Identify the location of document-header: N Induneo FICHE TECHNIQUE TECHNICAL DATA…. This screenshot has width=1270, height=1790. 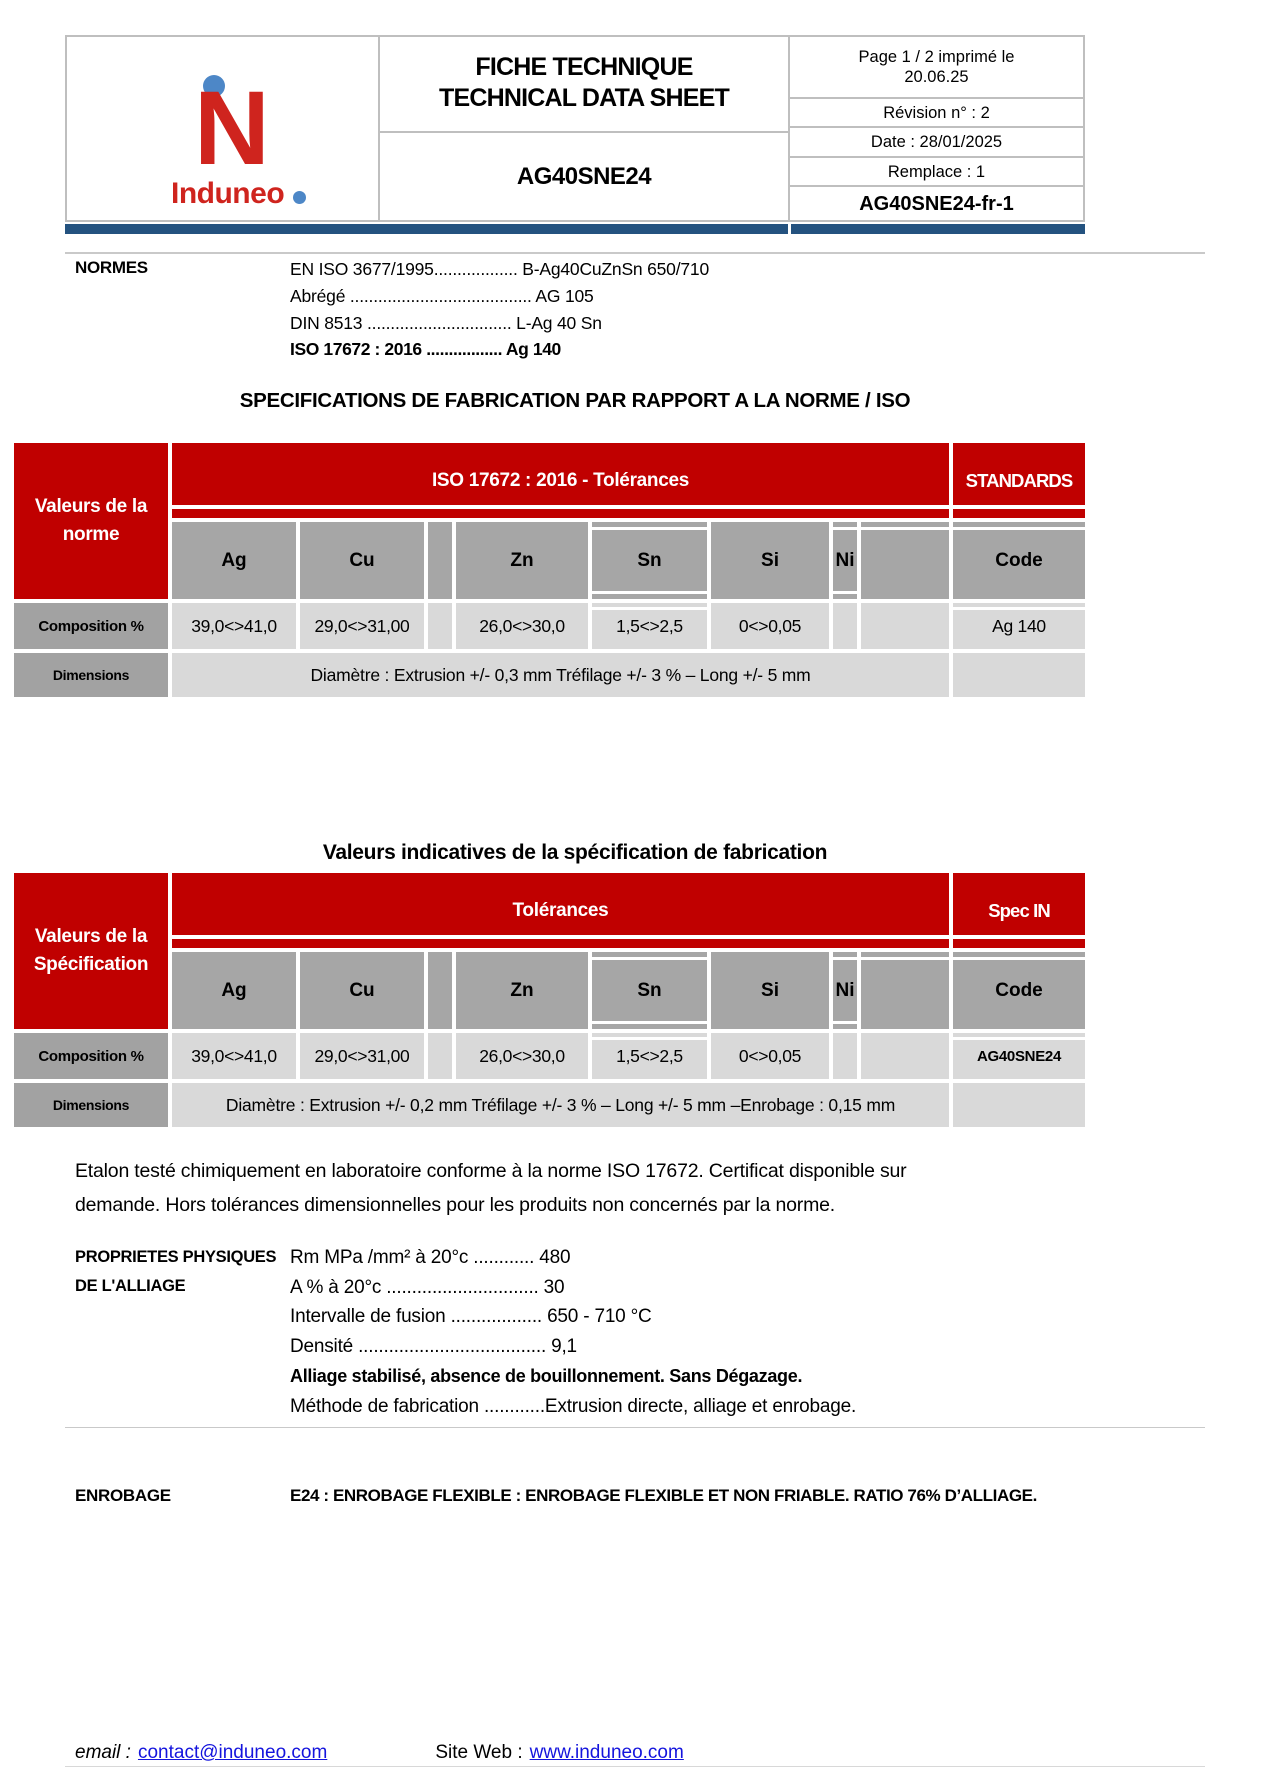
(575, 128).